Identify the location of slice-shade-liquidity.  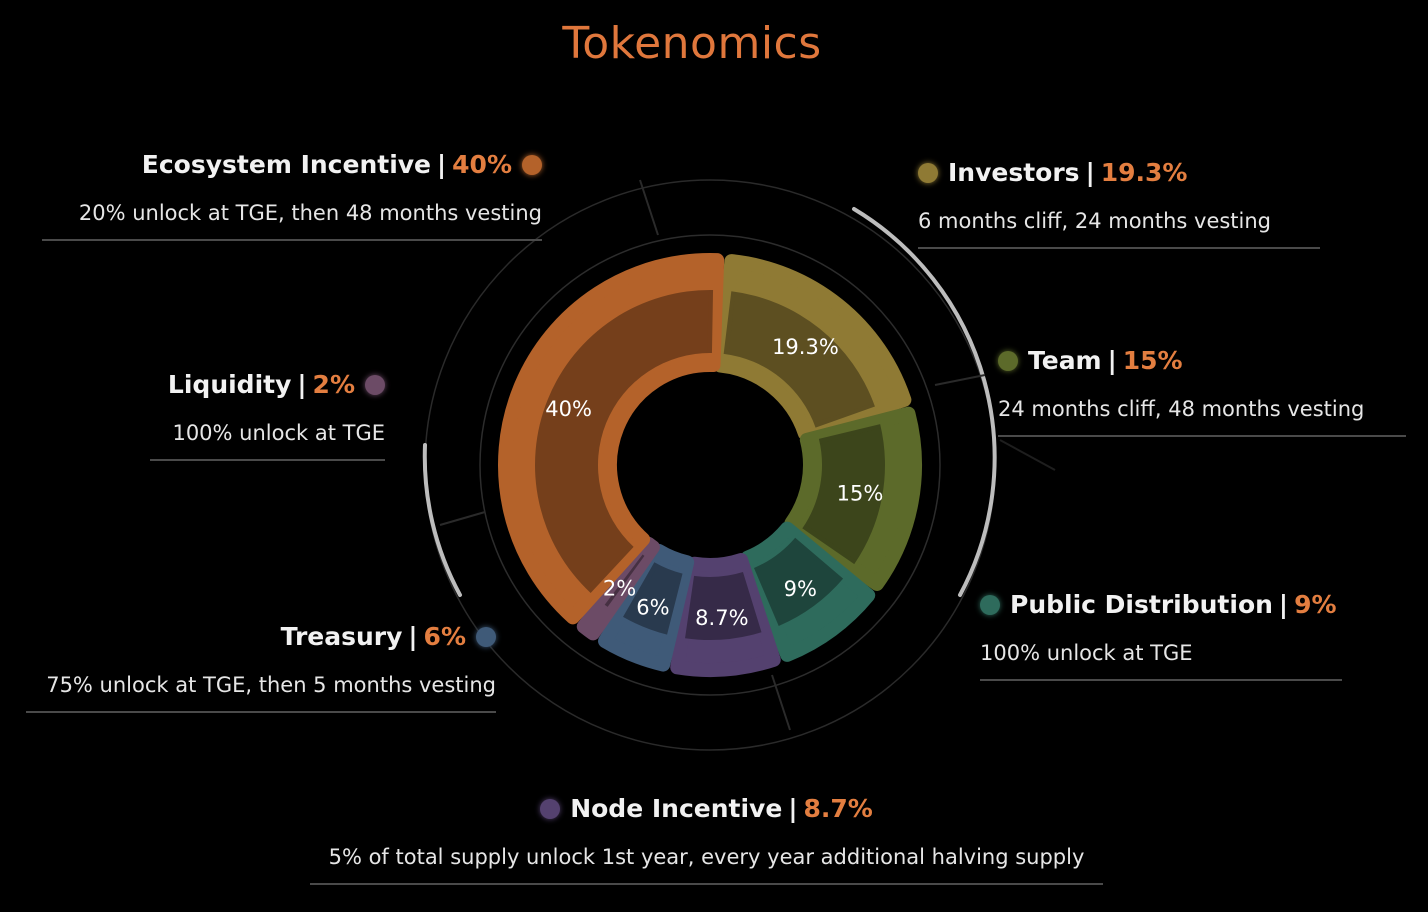
(624, 580).